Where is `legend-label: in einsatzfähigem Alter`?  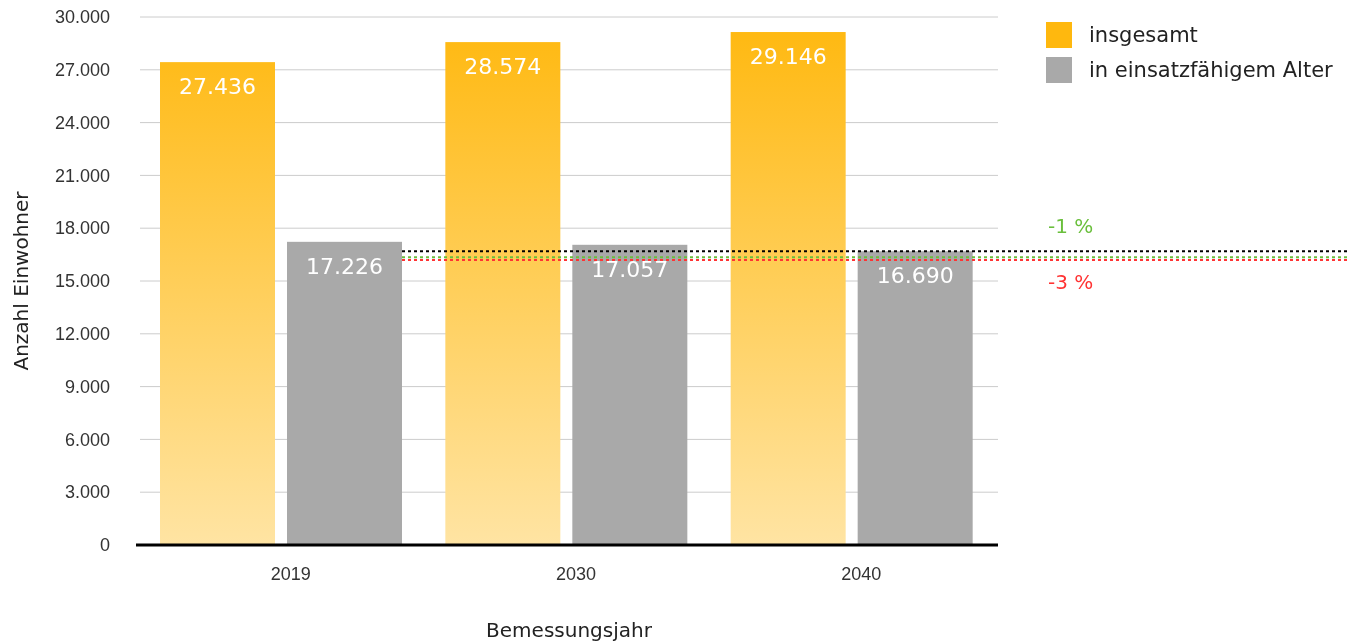
legend-label: in einsatzfähigem Alter is located at coordinates (1211, 70).